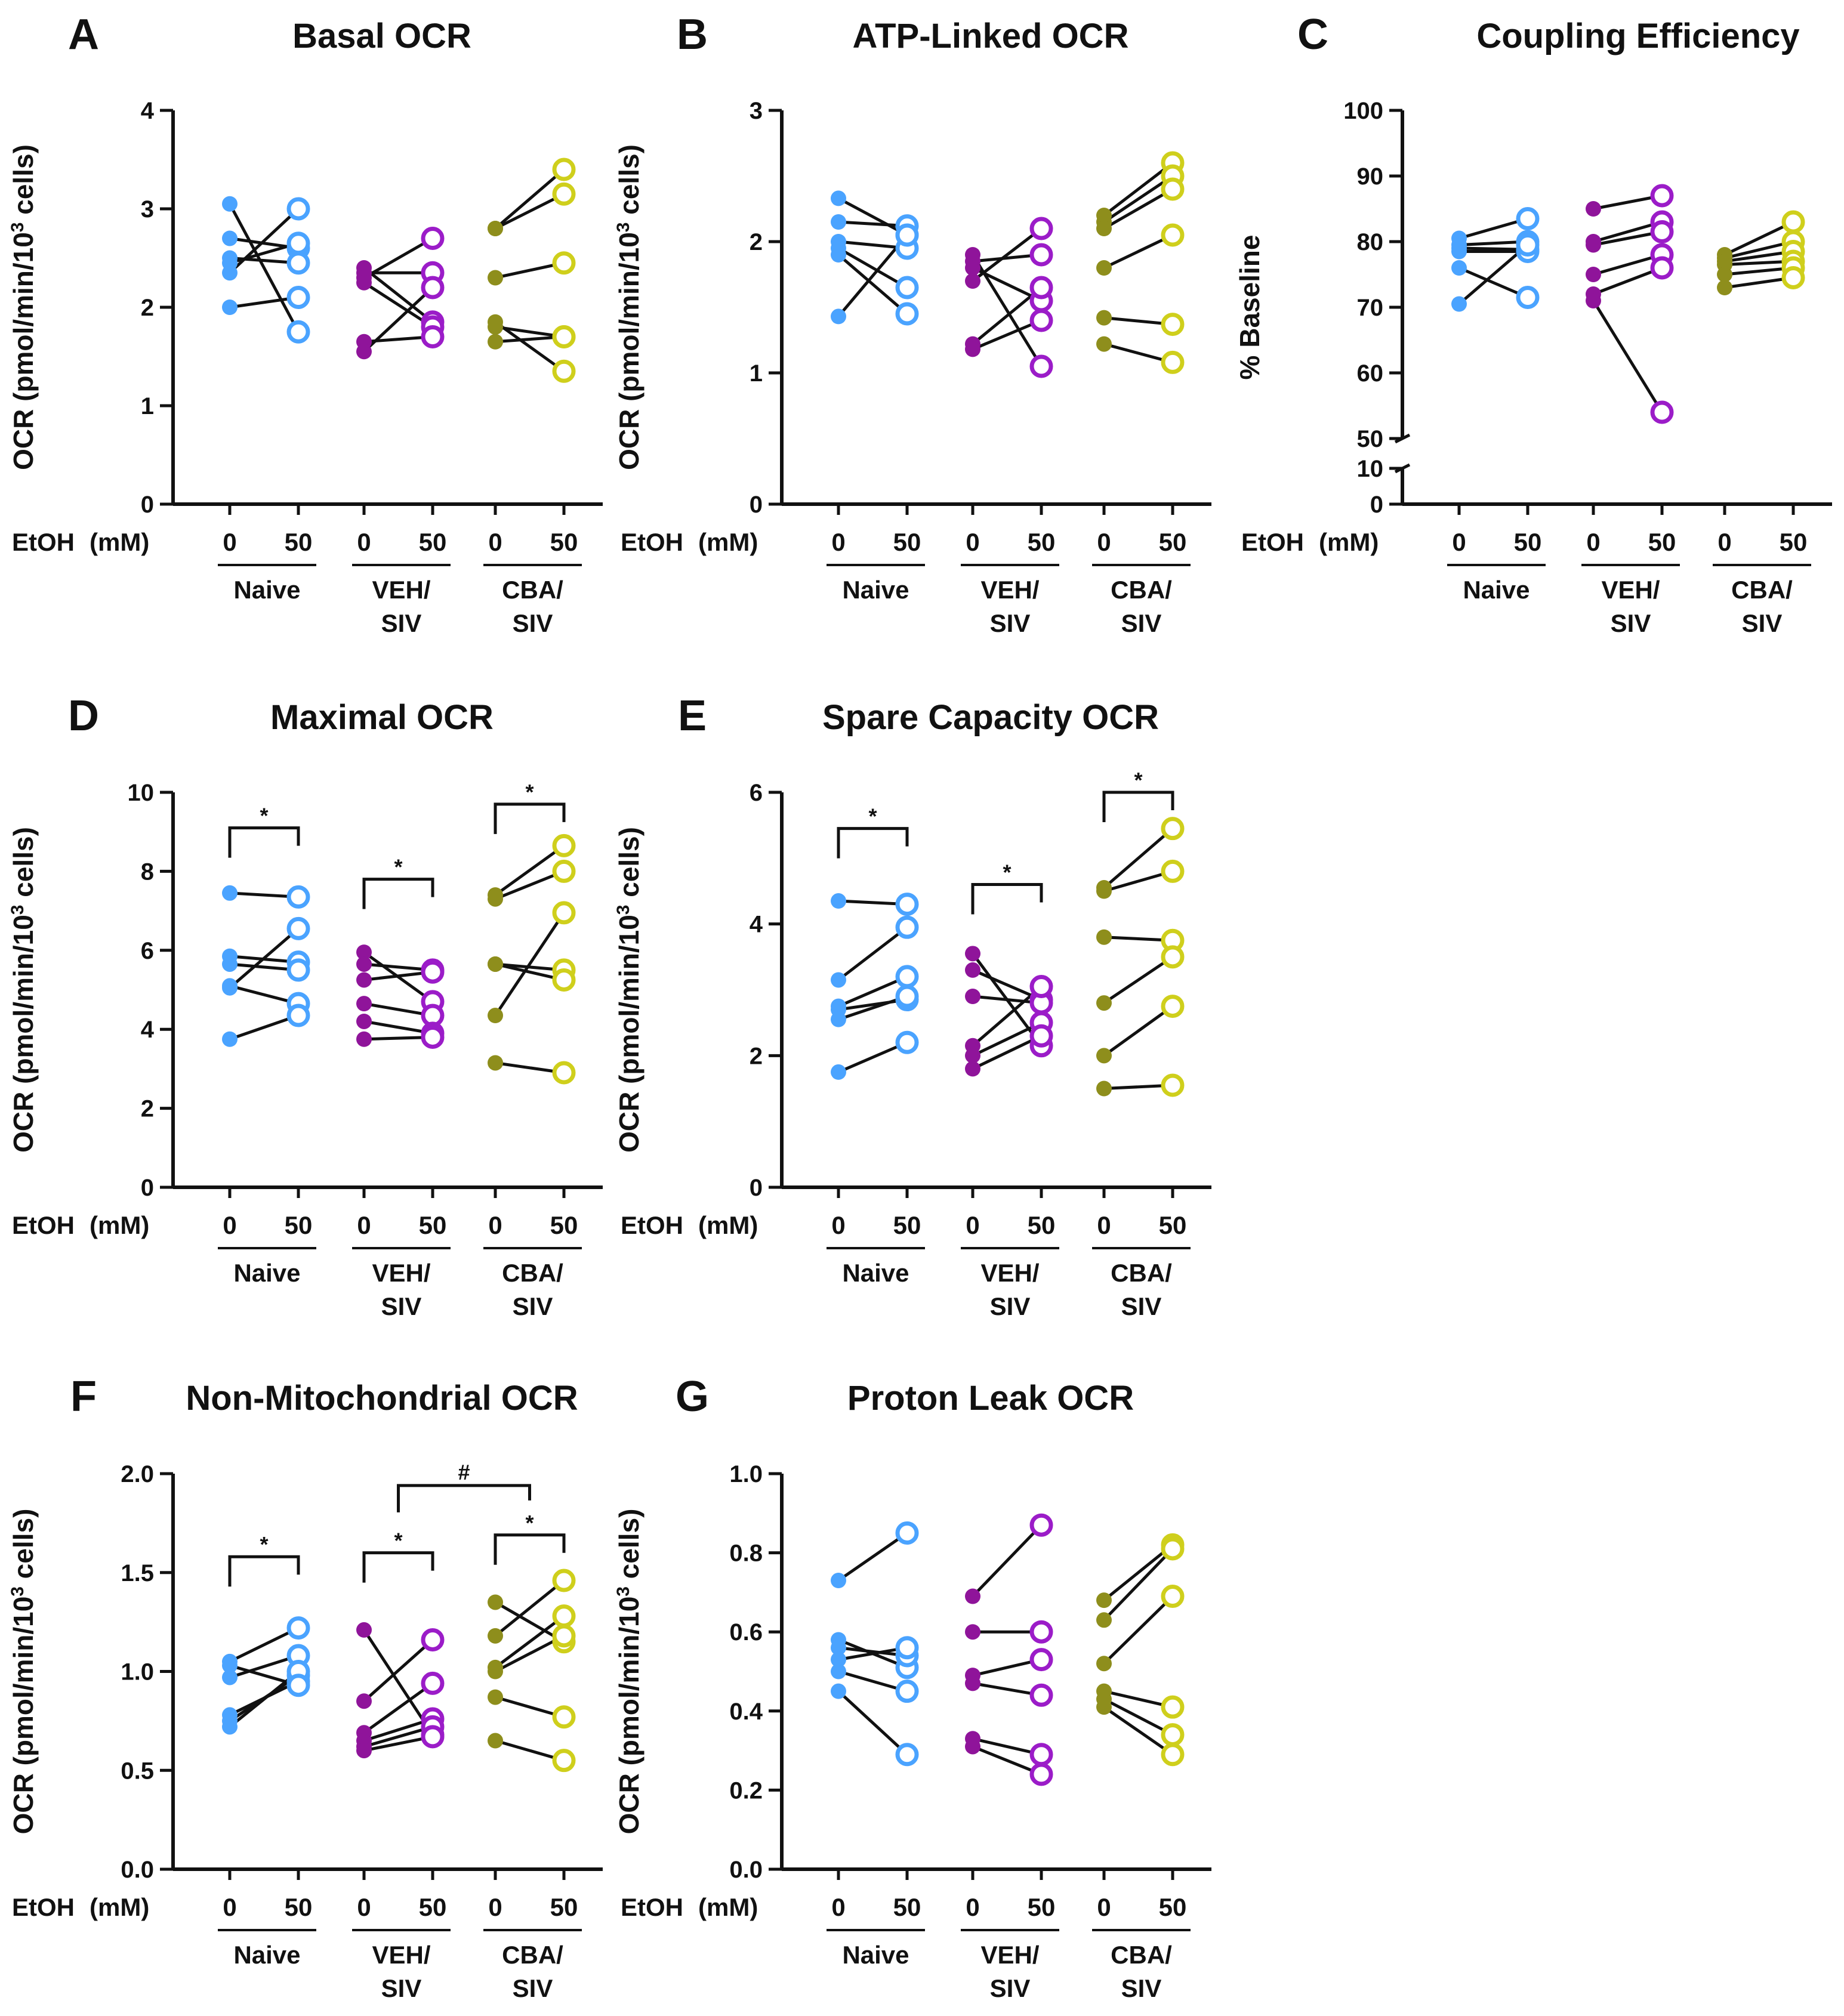 The width and height of the screenshot is (1844, 2016). What do you see at coordinates (382, 36) in the screenshot?
I see `panel-title: Basal OCR` at bounding box center [382, 36].